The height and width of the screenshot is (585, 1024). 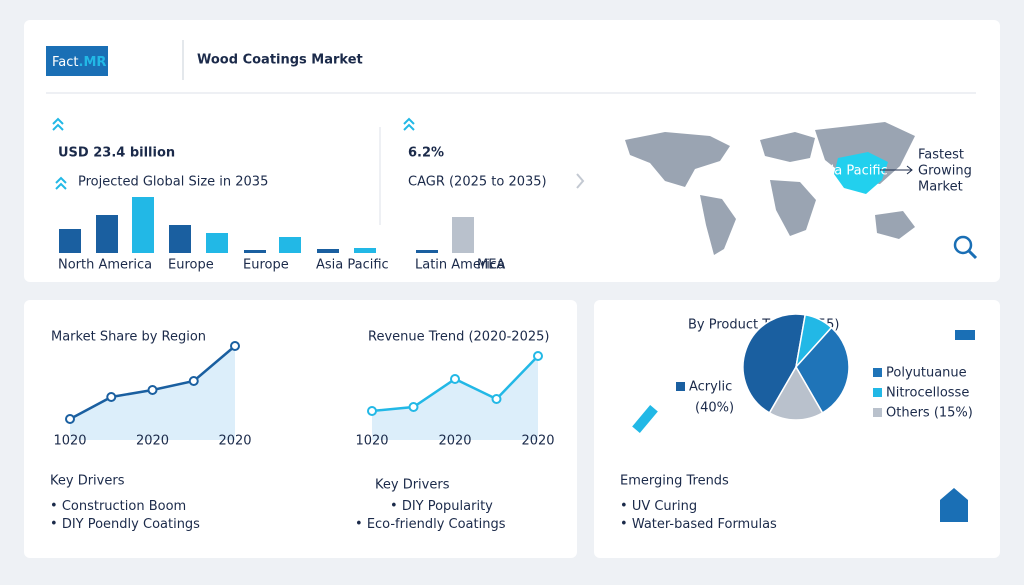 I want to click on bullet-text: Eco-friendly Coatings, so click(x=436, y=524).